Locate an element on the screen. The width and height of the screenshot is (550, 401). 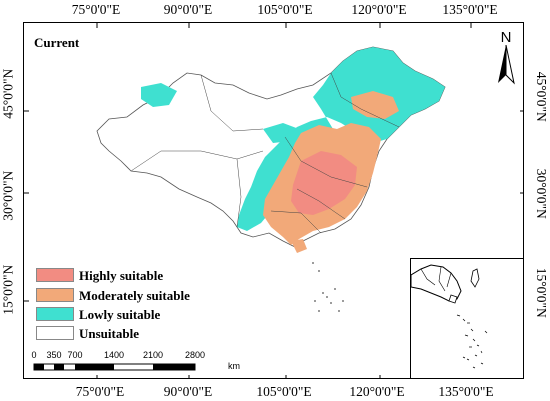
lon-label-bottom-75: 75°0'0"E is located at coordinates (100, 391).